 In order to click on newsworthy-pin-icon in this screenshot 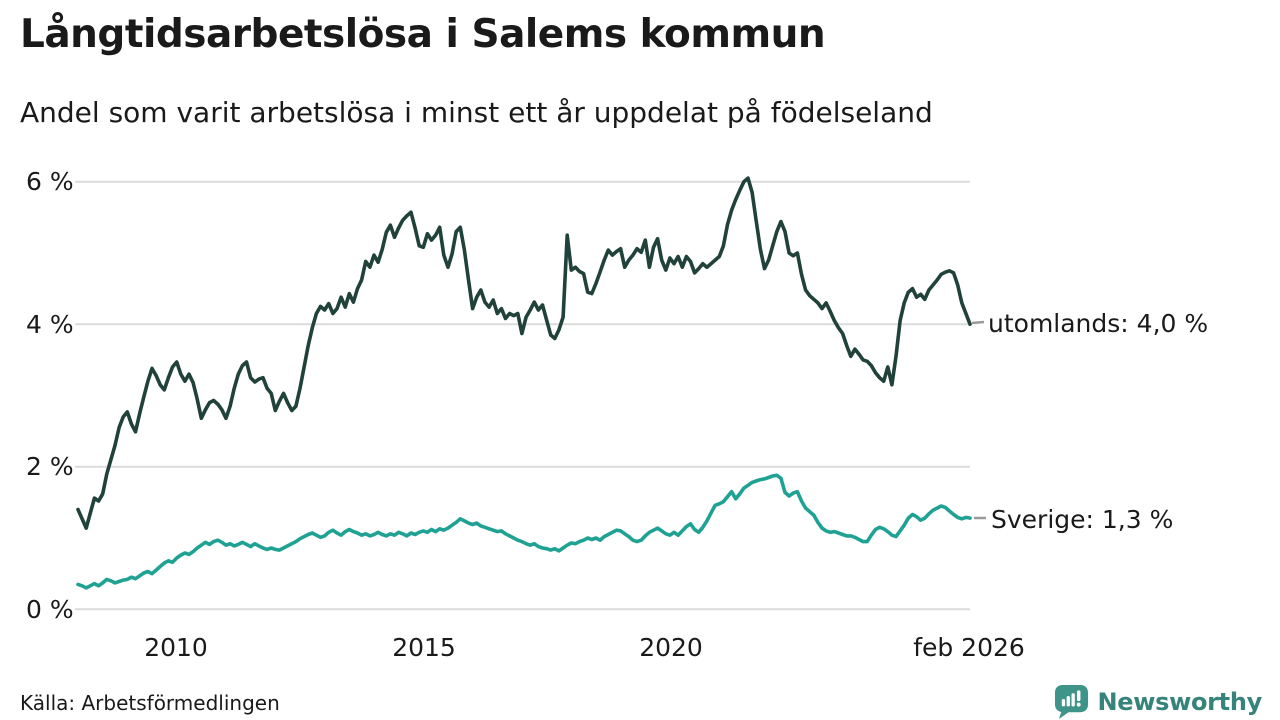, I will do `click(1072, 702)`.